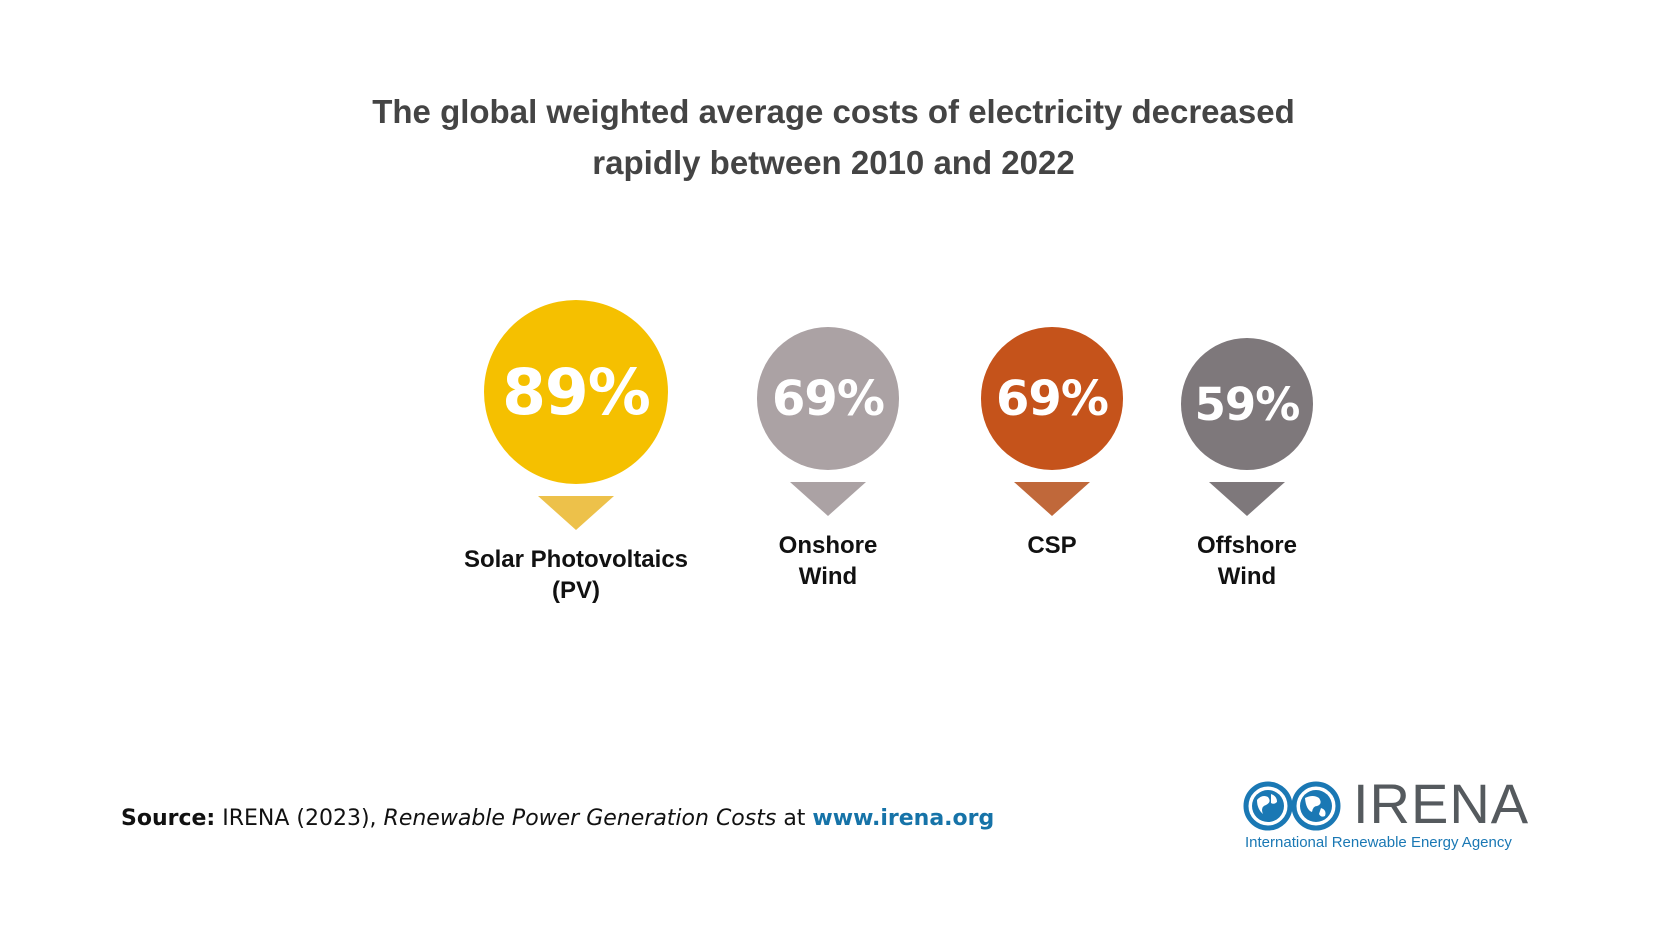 This screenshot has height=937, width=1667. What do you see at coordinates (168, 818) in the screenshot?
I see `source-key: Source:` at bounding box center [168, 818].